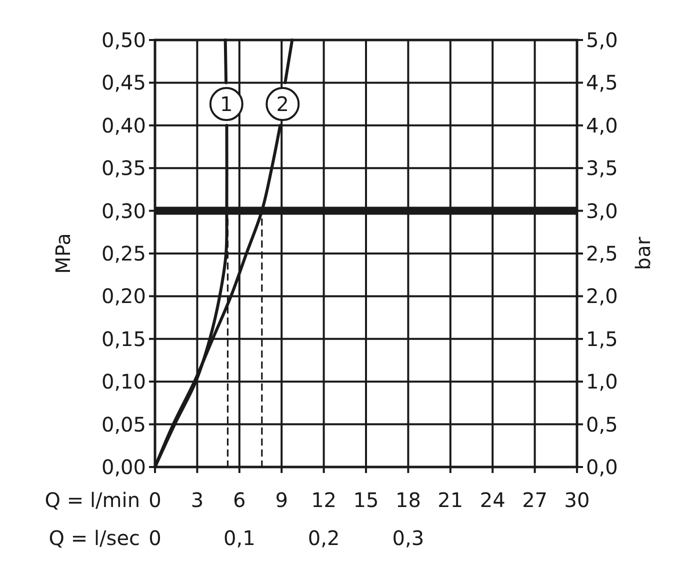 The width and height of the screenshot is (680, 576). I want to click on y2-tick-label: 2,0, so click(602, 296).